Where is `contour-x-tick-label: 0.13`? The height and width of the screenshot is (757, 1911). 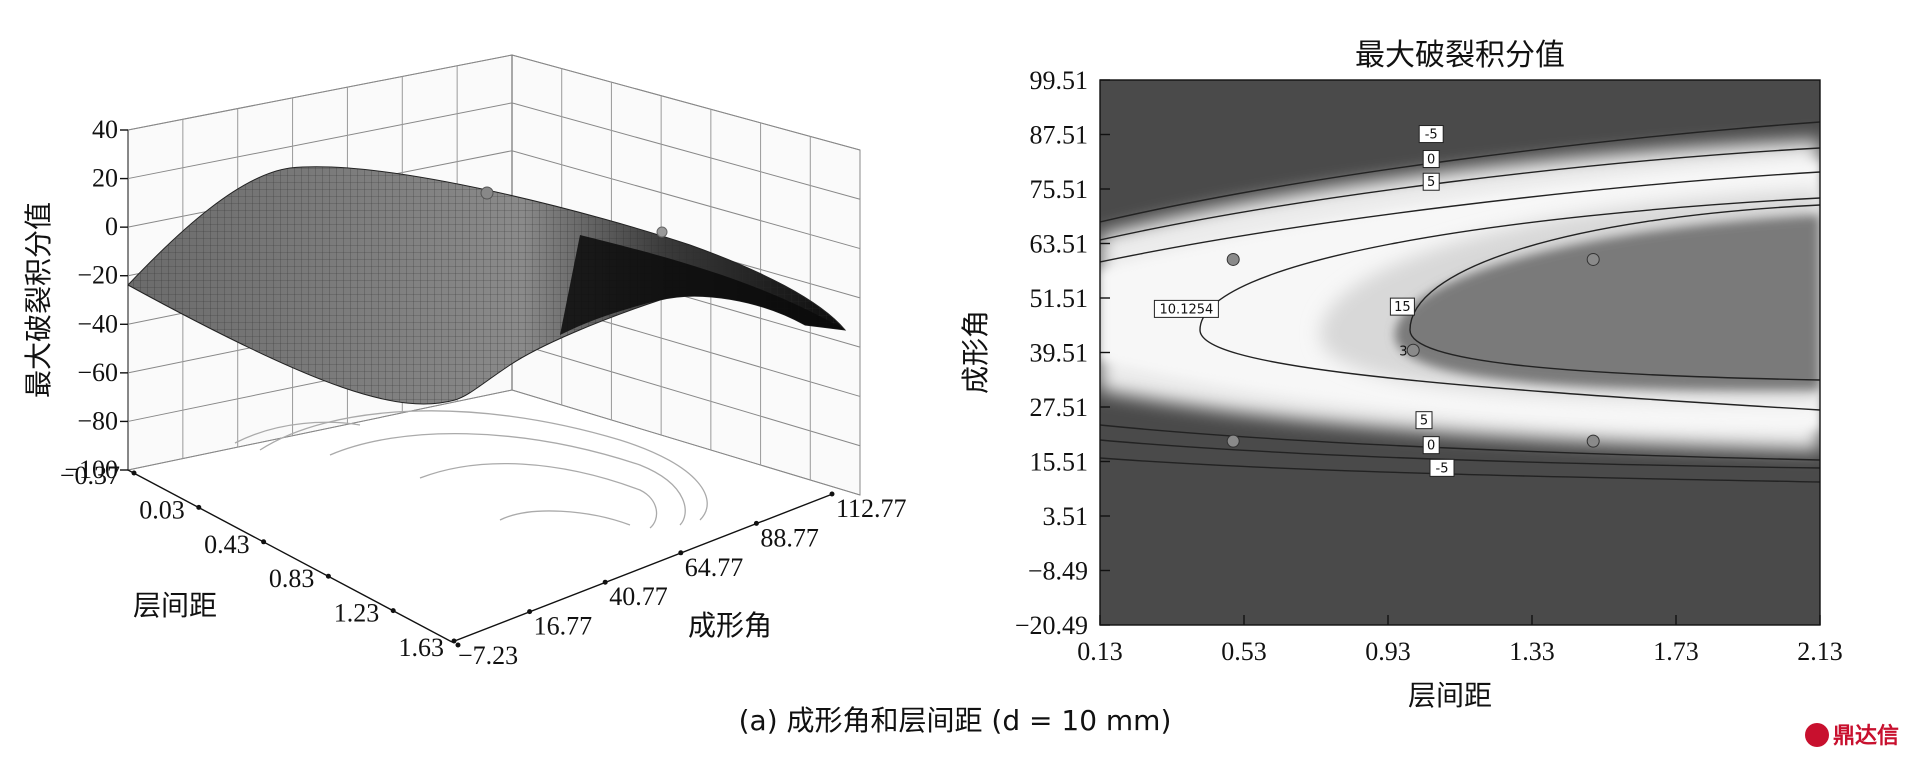
contour-x-tick-label: 0.13 is located at coordinates (1100, 651).